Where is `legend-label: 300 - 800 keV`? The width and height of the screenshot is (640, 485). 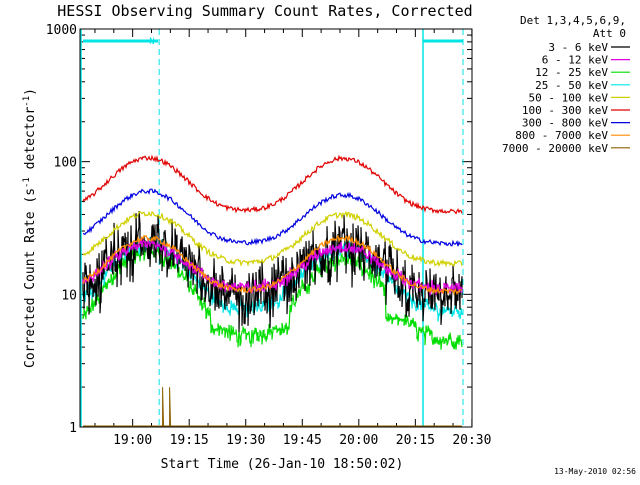 legend-label: 300 - 800 keV is located at coordinates (565, 123).